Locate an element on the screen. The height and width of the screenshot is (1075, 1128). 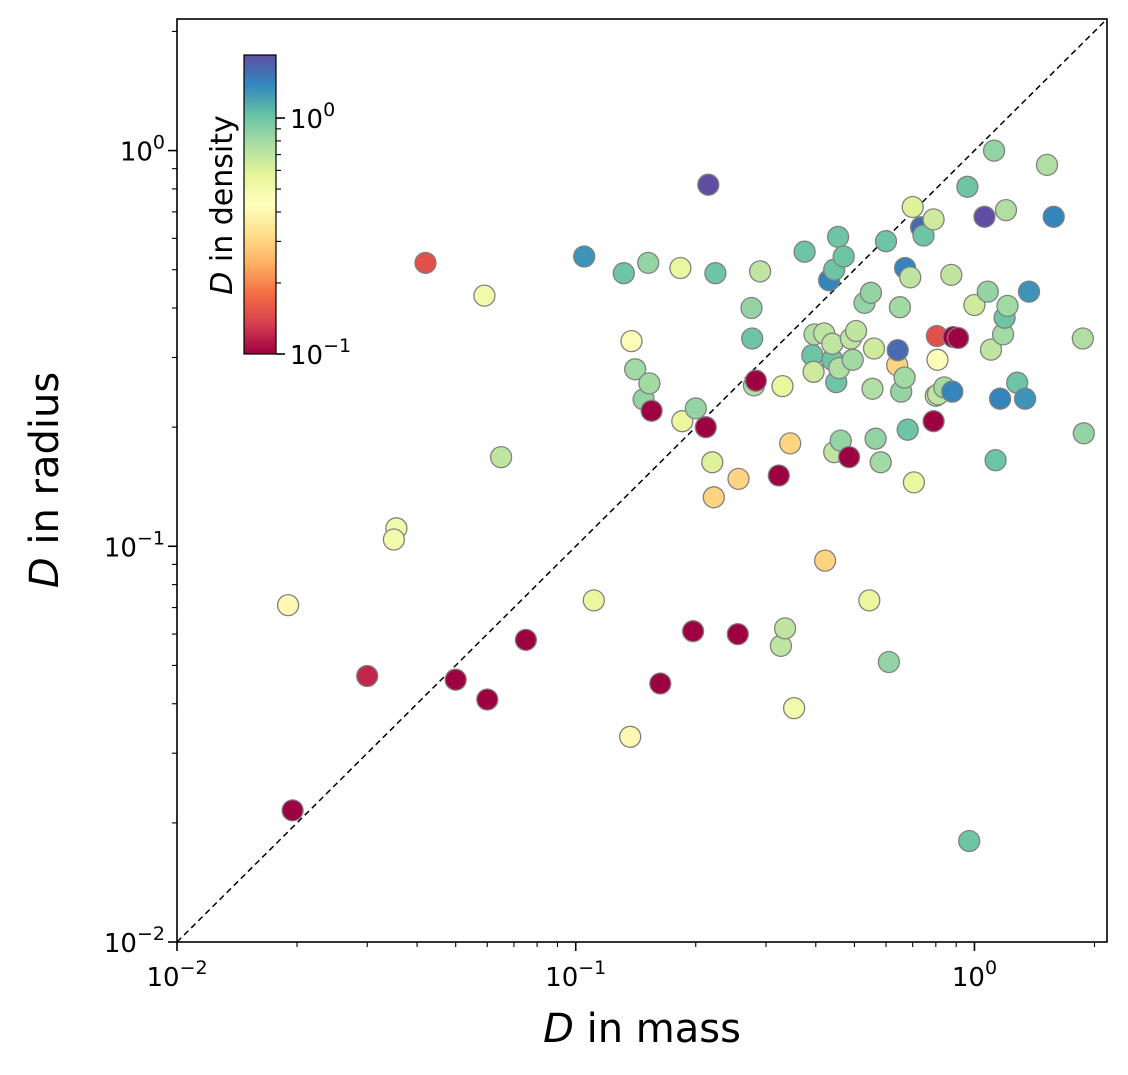
x-tick-label: 10⁻¹ is located at coordinates (575, 975).